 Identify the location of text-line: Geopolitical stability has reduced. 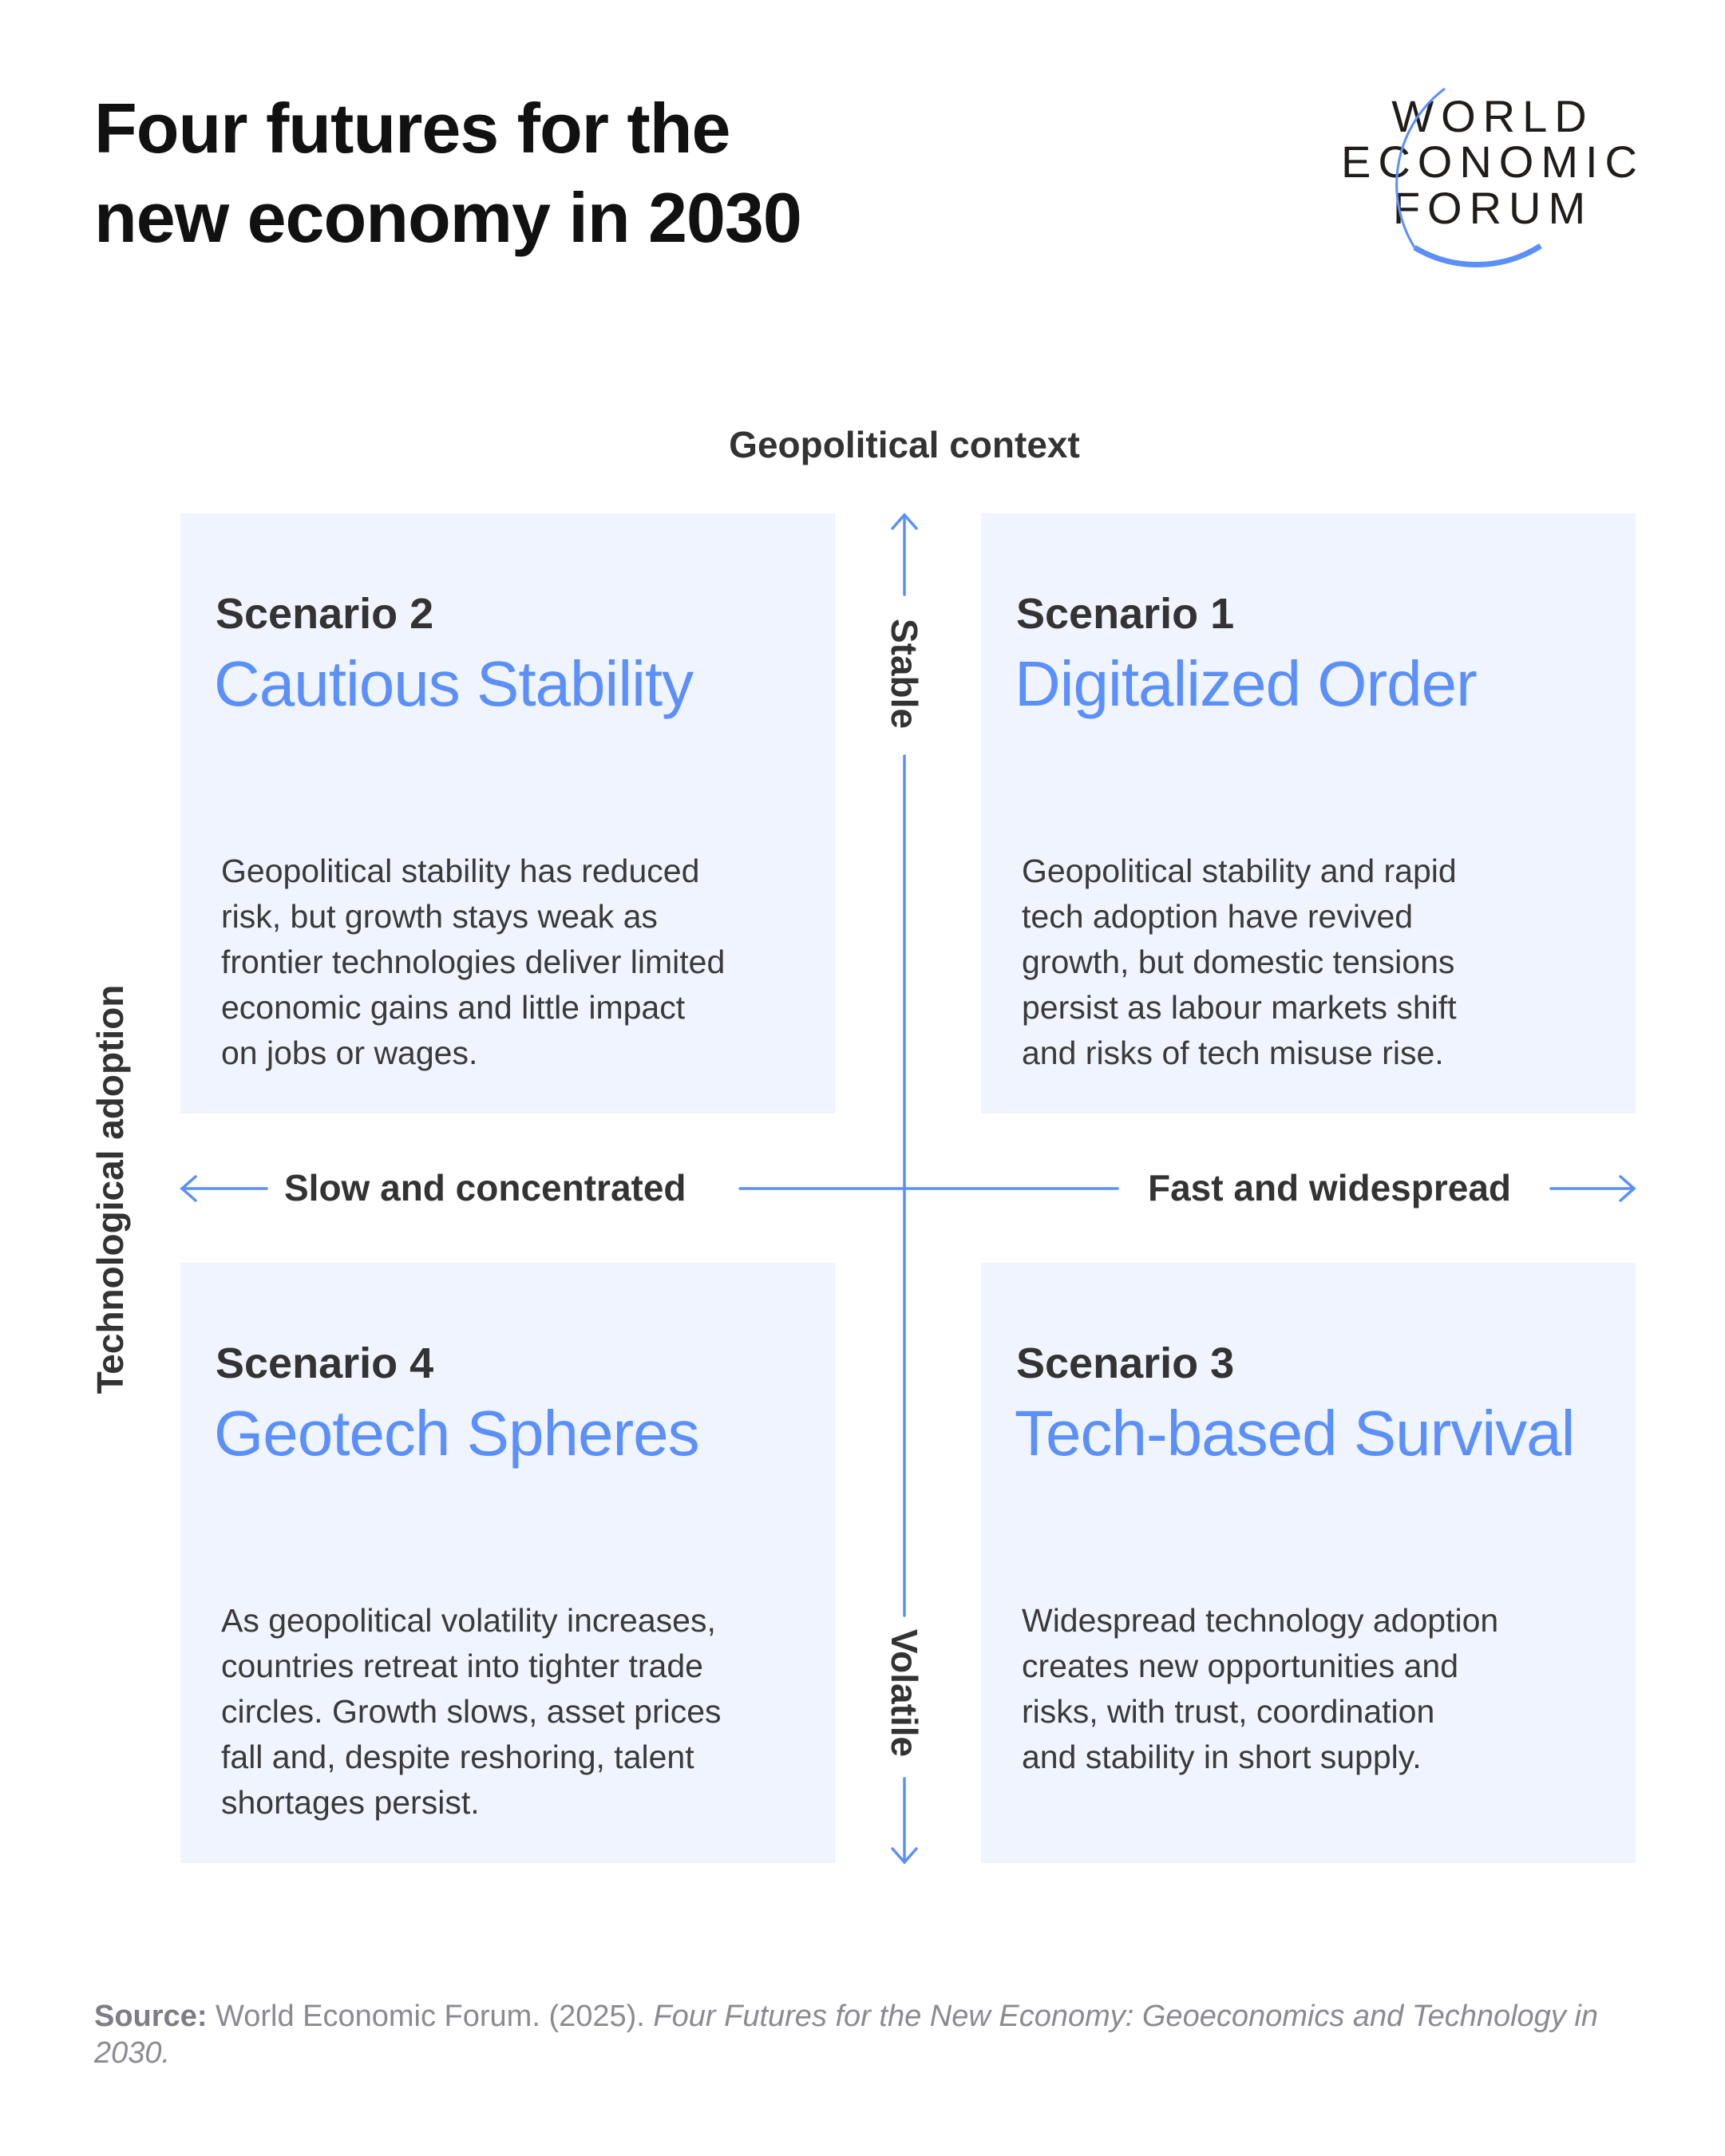
(461, 871).